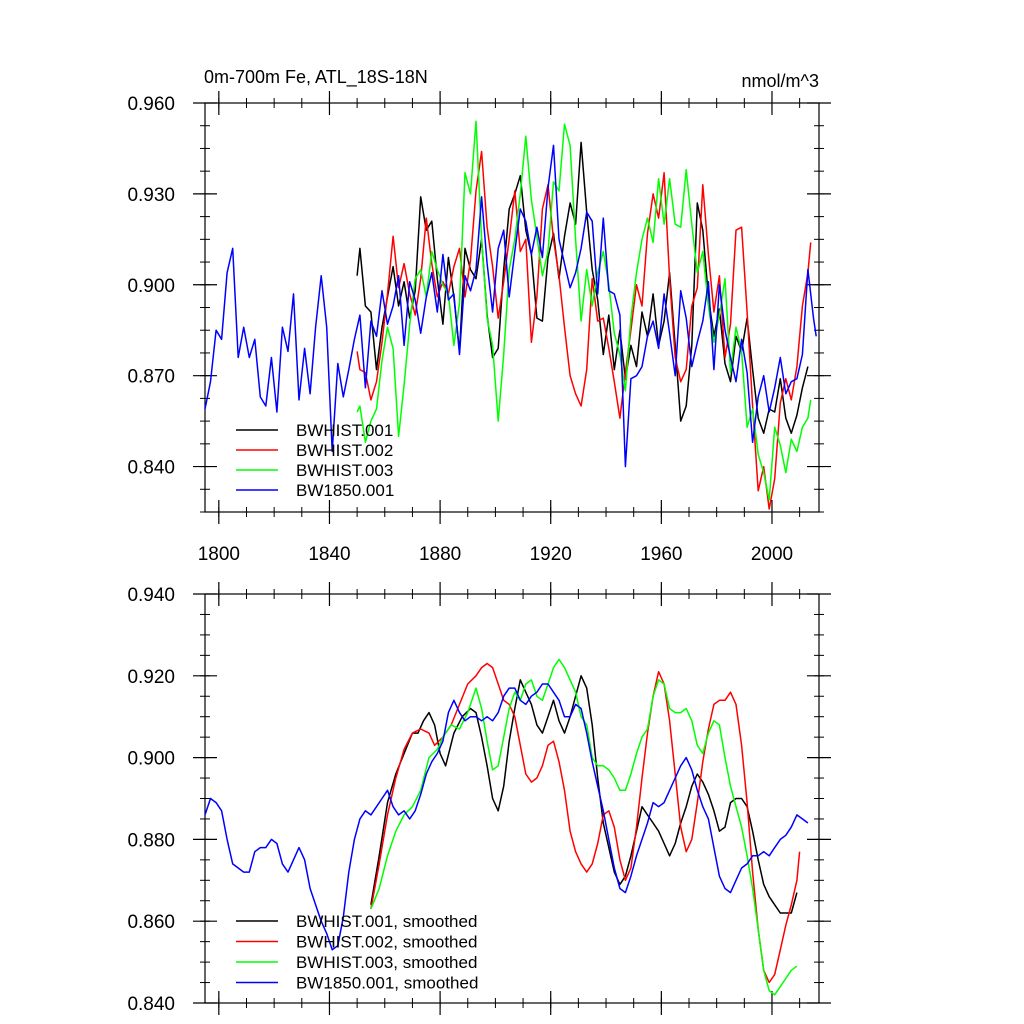 The width and height of the screenshot is (1024, 1024). I want to click on x-tick-label: 1920, so click(551, 554).